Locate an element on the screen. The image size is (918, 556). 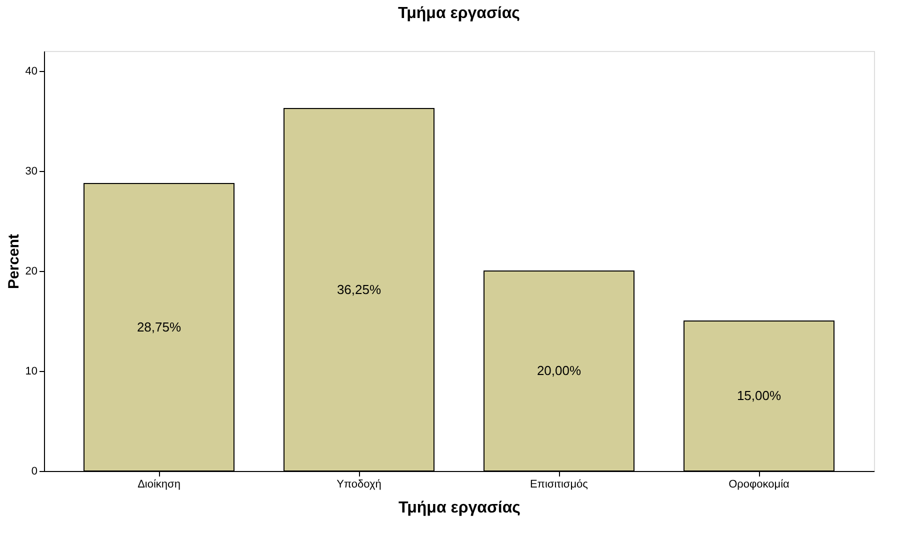
x-tick-label: Διοίκηση is located at coordinates (159, 484).